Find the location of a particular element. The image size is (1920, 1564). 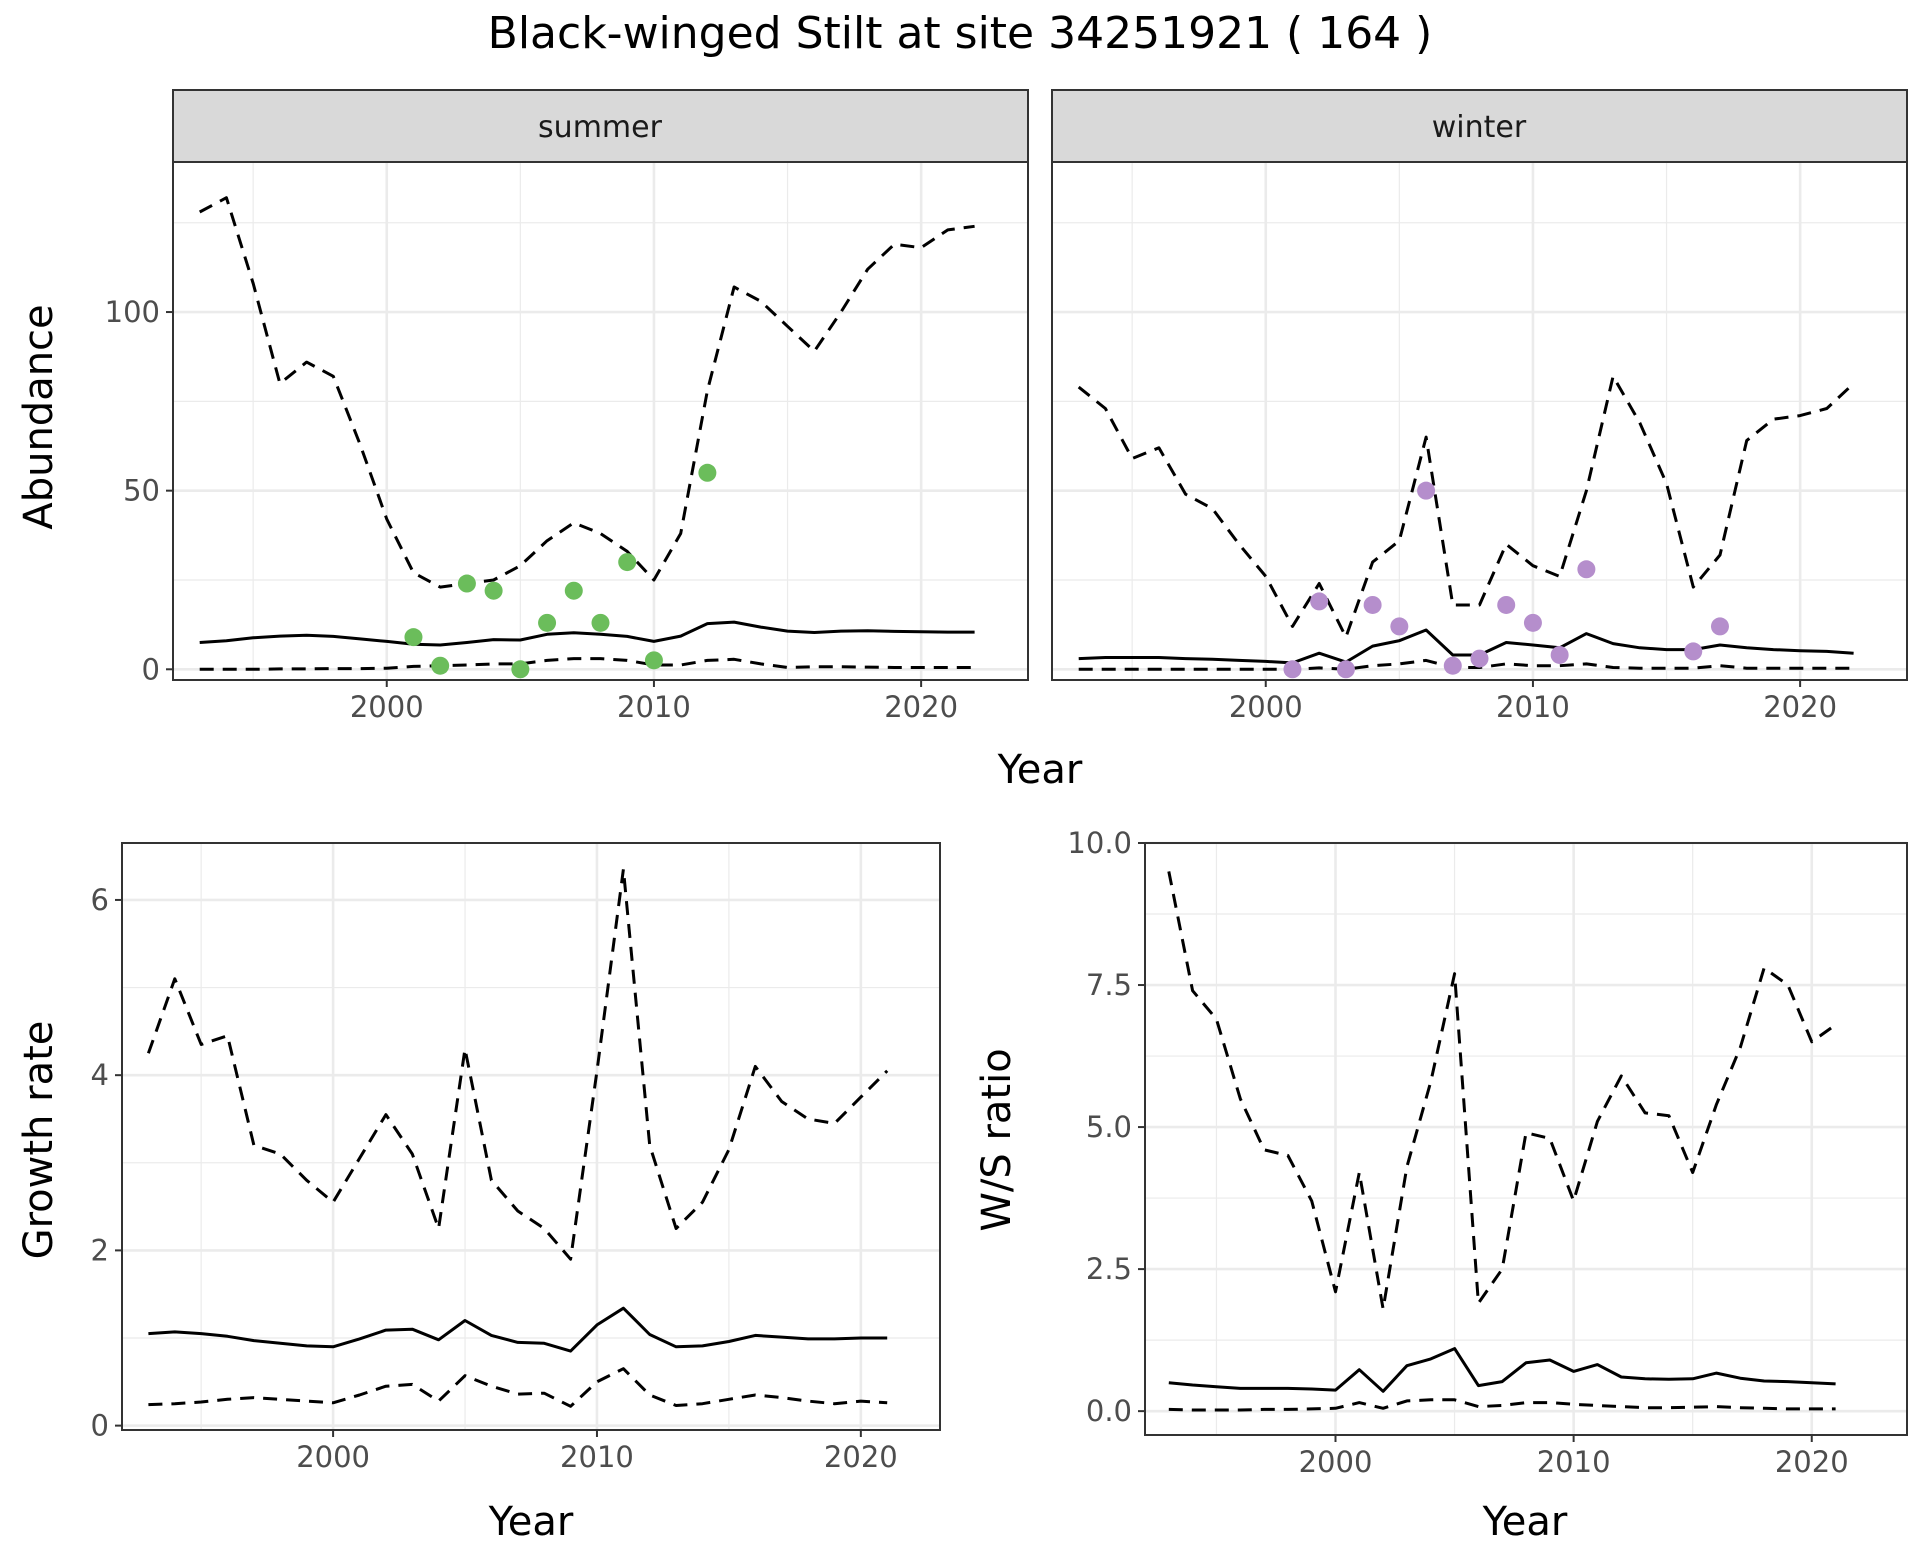

summer-x-tick-label: 2000 is located at coordinates (387, 707).